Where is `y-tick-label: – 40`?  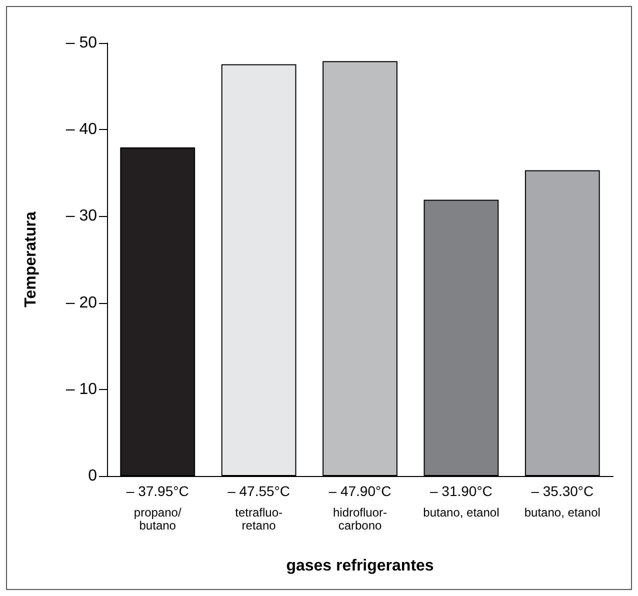
y-tick-label: – 40 is located at coordinates (82, 129).